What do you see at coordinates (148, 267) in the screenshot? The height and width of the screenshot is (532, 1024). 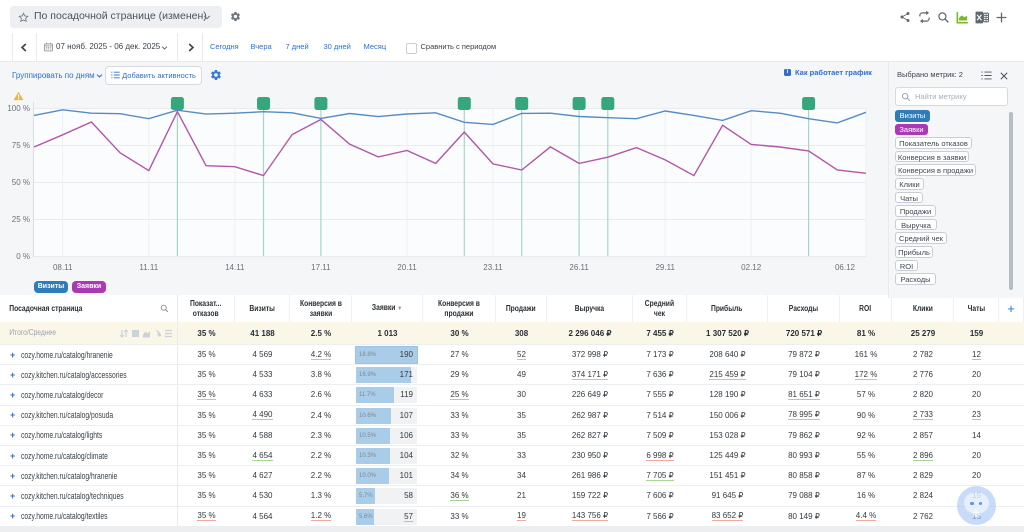 I see `svg-text: 11.11` at bounding box center [148, 267].